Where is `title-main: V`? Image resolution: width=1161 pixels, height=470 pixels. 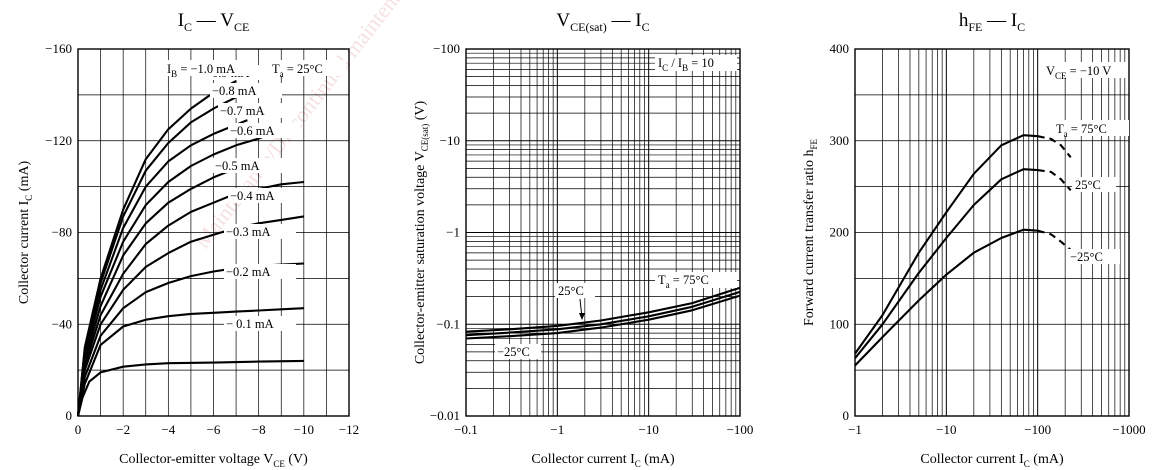
title-main: V is located at coordinates (563, 20).